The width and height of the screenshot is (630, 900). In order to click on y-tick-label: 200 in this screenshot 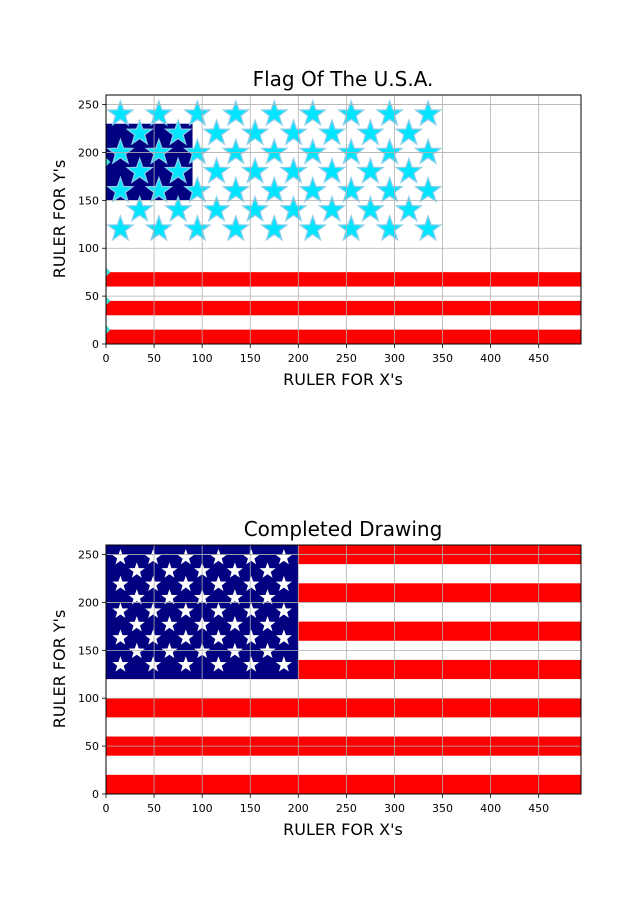, I will do `click(88, 152)`.